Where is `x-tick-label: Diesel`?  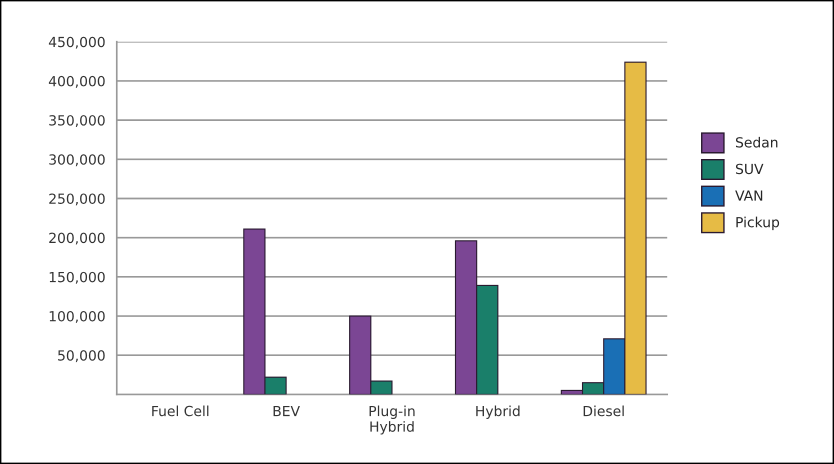 x-tick-label: Diesel is located at coordinates (604, 411).